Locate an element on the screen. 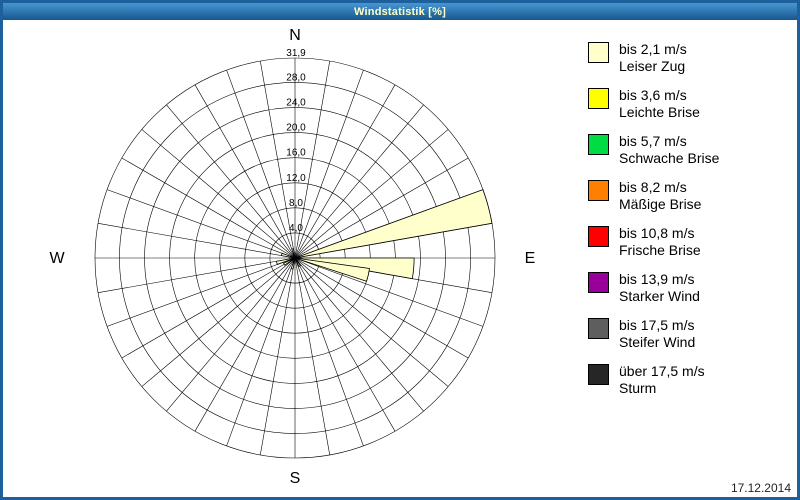 The image size is (800, 500). legend-text: bis 17,5 m/s Steifer Wind is located at coordinates (657, 334).